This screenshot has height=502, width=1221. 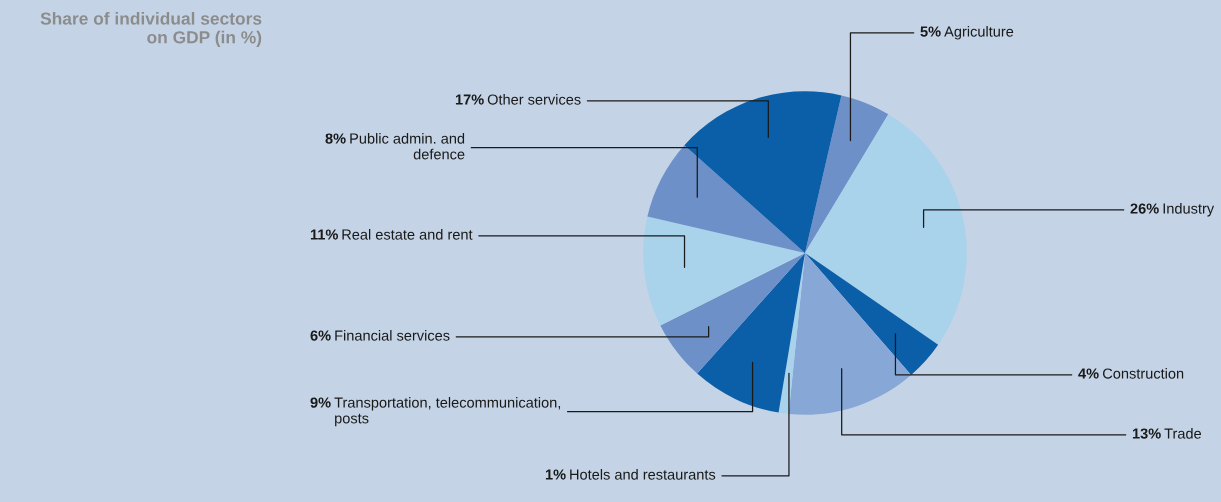 I want to click on slice-label: Financial services, so click(x=392, y=335).